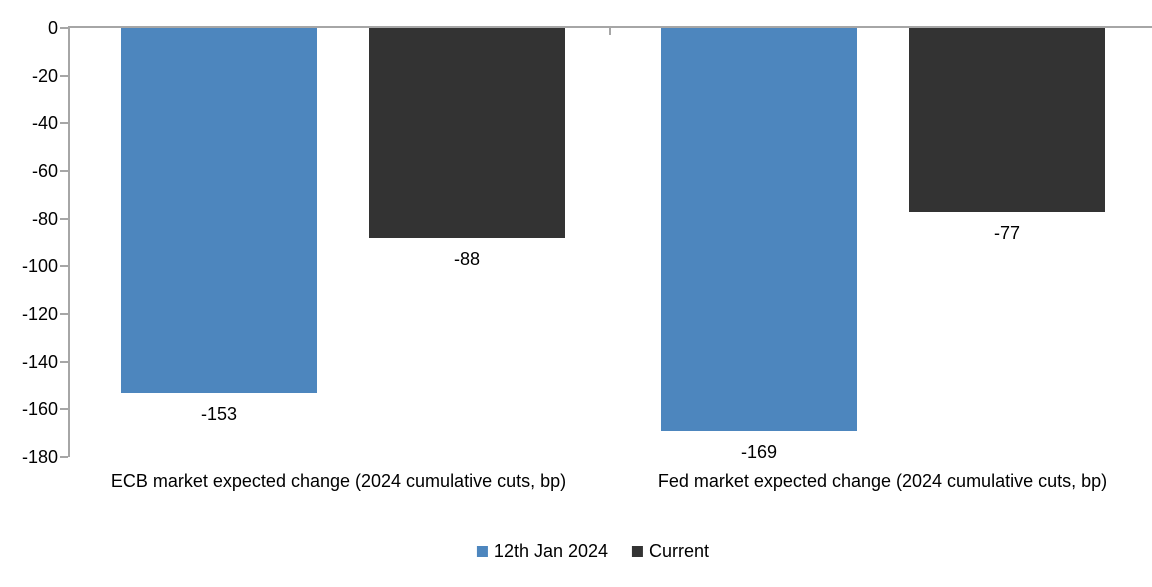 This screenshot has height=587, width=1152. Describe the element at coordinates (39, 314) in the screenshot. I see `y-tick-label: -120` at that location.